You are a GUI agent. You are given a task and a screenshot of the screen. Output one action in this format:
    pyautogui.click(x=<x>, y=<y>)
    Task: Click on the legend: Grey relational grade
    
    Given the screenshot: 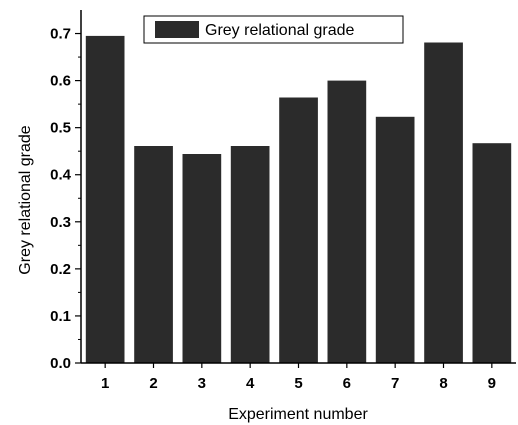 What is the action you would take?
    pyautogui.click(x=273, y=29)
    